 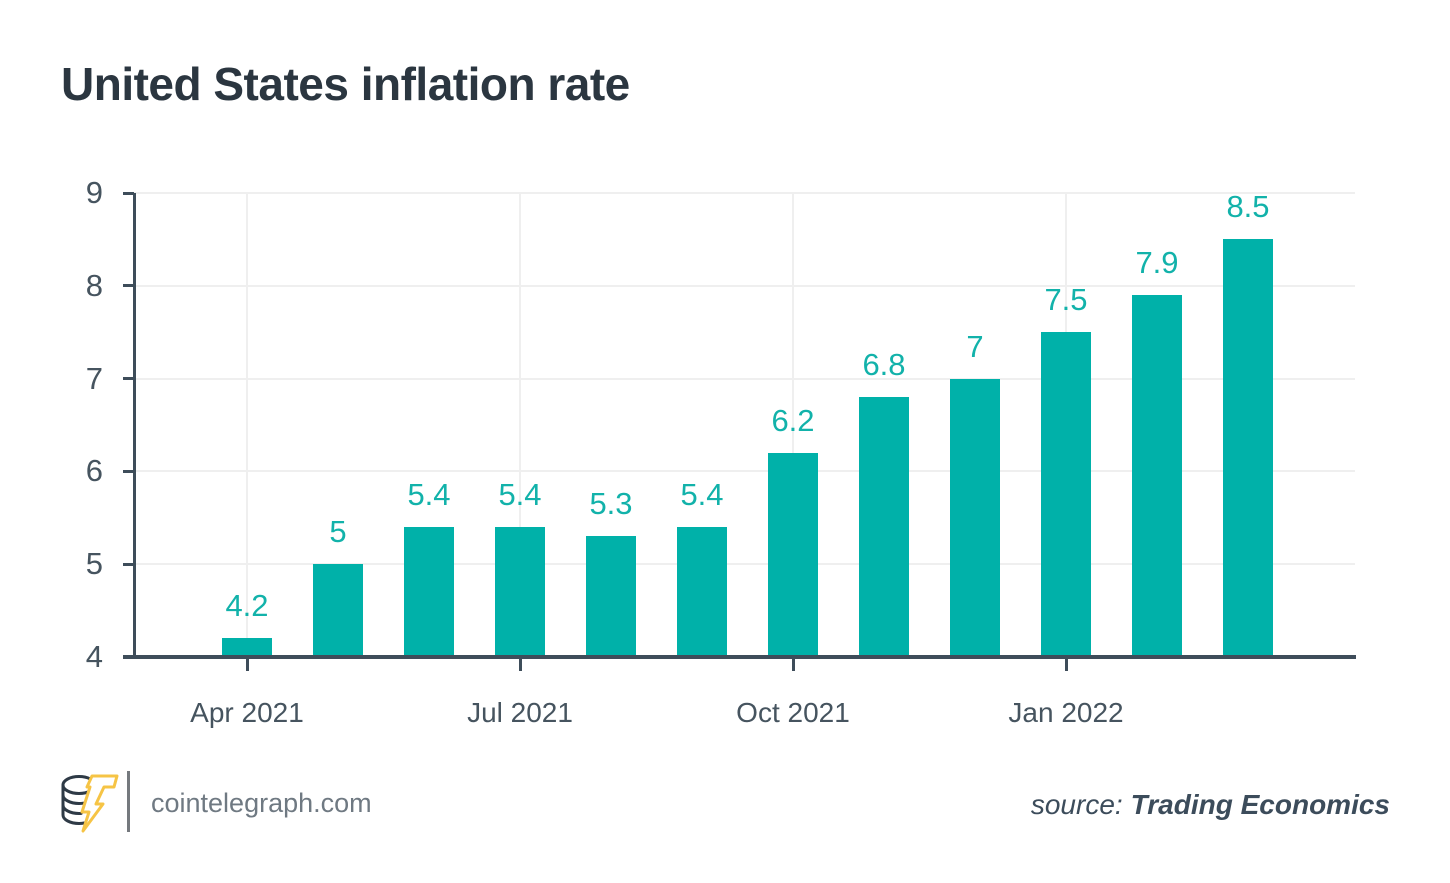 I want to click on bar-jan-2022, so click(x=1066, y=494).